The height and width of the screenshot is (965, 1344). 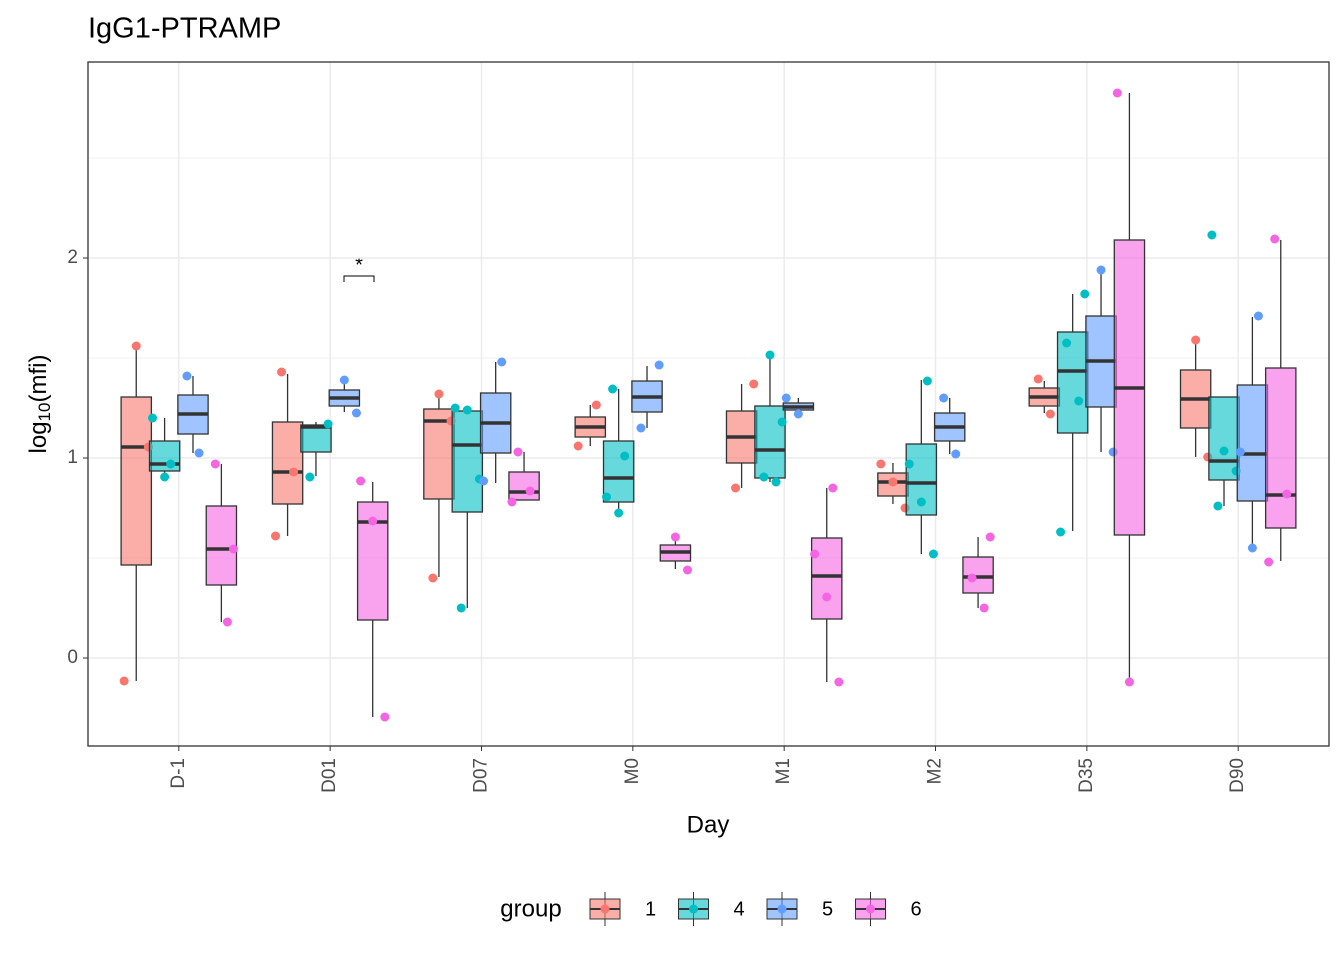 I want to click on legend-label: 5, so click(x=827, y=909).